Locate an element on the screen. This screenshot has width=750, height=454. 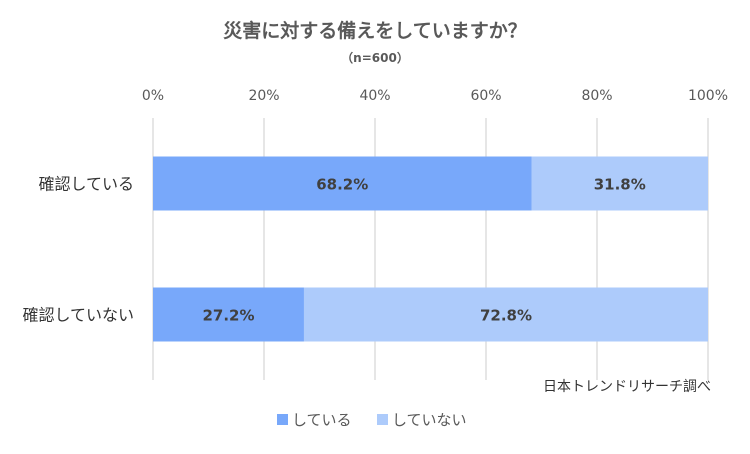
x-tick-label: 60% is located at coordinates (485, 96).